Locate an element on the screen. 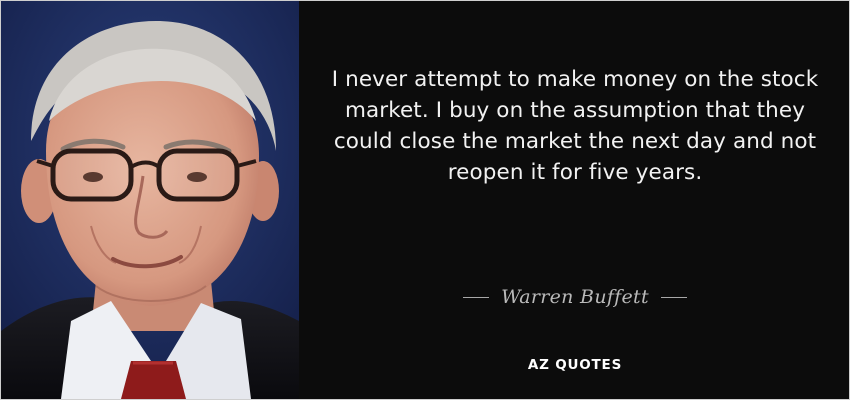 The height and width of the screenshot is (400, 850). author-row: Warren Buffett is located at coordinates (575, 297).